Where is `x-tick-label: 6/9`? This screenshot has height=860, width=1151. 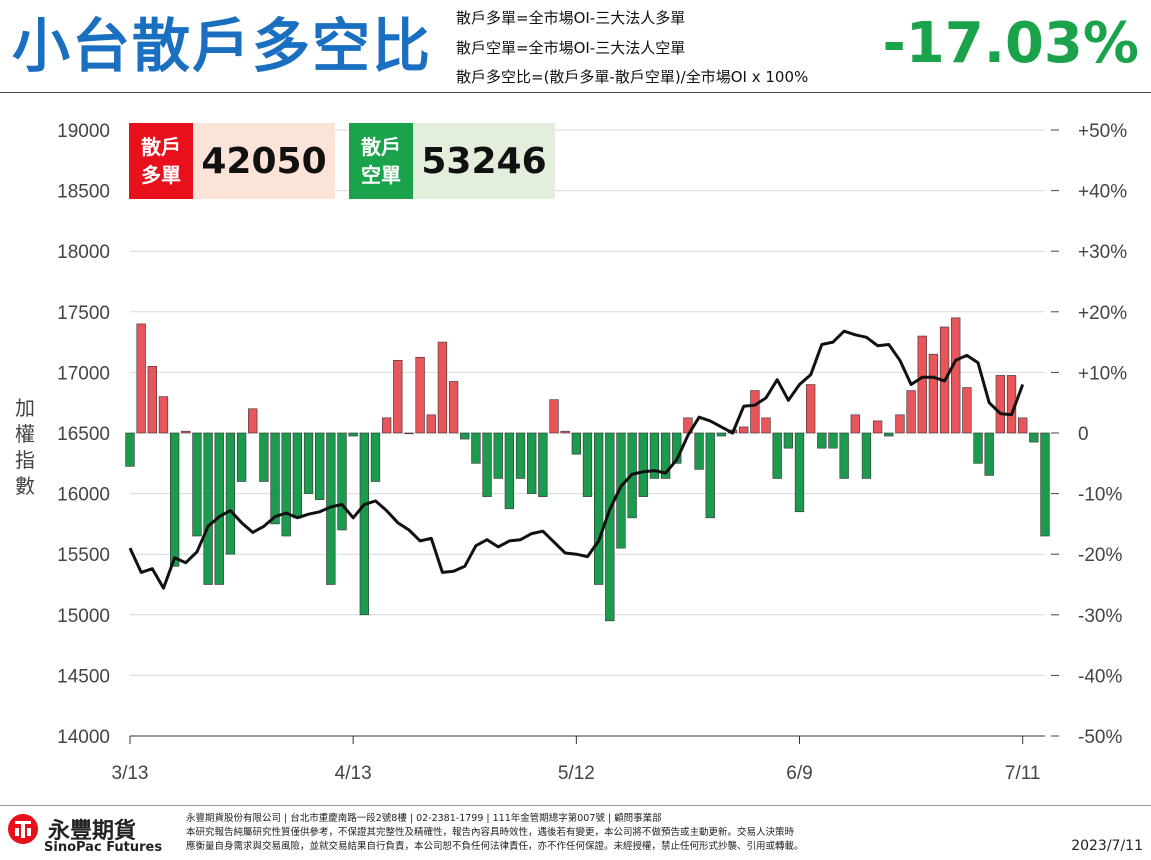 x-tick-label: 6/9 is located at coordinates (799, 773).